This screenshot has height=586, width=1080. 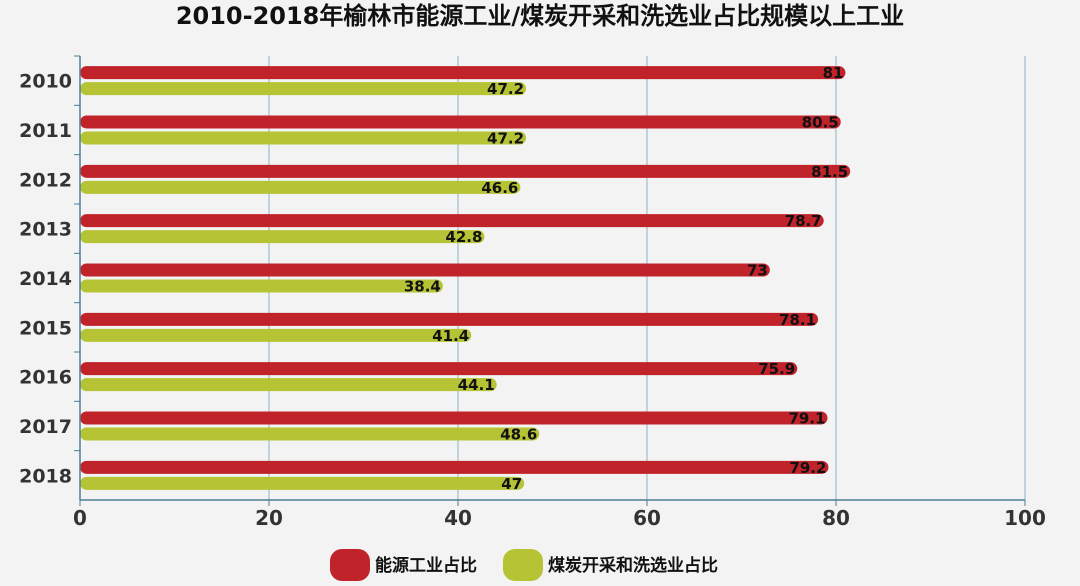 What do you see at coordinates (647, 518) in the screenshot?
I see `x-tick-label: 60` at bounding box center [647, 518].